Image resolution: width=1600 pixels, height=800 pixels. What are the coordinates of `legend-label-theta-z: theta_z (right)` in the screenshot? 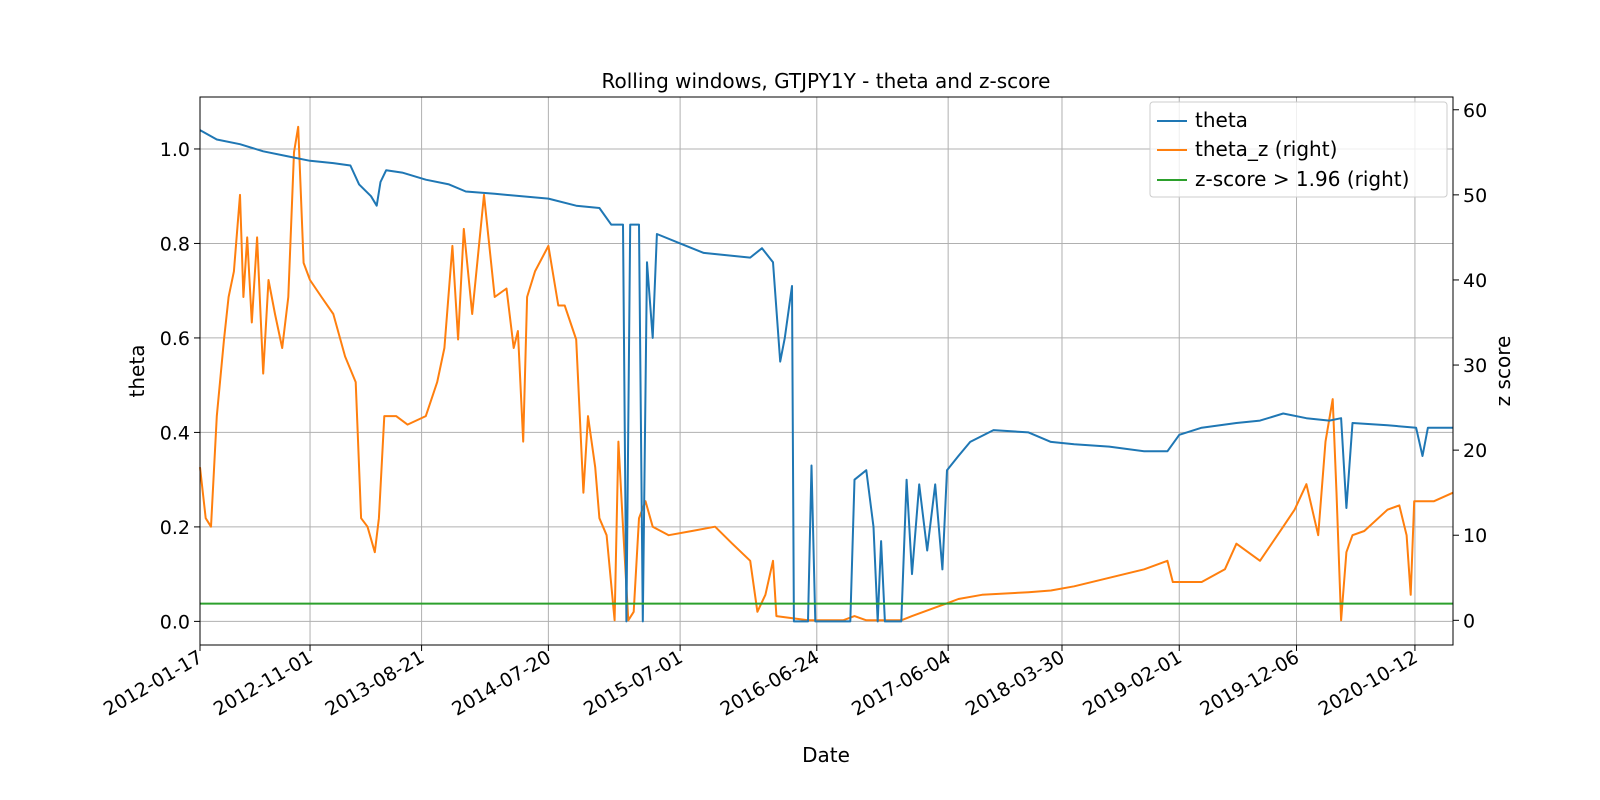 It's located at (1266, 149).